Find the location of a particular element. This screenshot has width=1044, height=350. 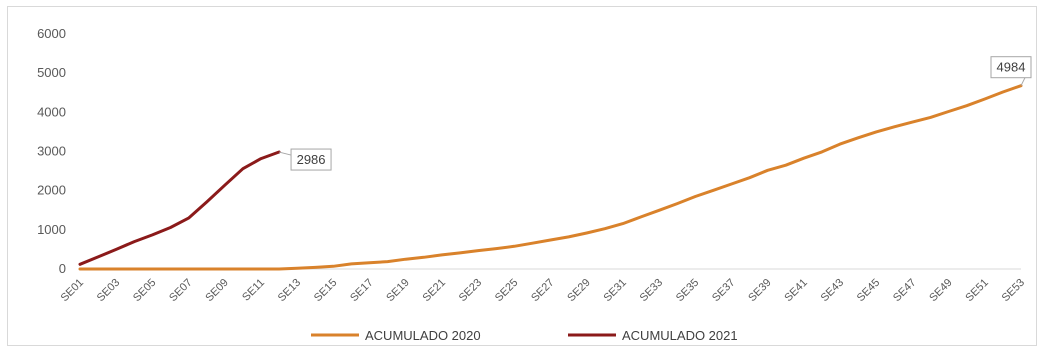

y-axis: 0 1000 2000 3000 4000 5000 6000 is located at coordinates (51, 151).